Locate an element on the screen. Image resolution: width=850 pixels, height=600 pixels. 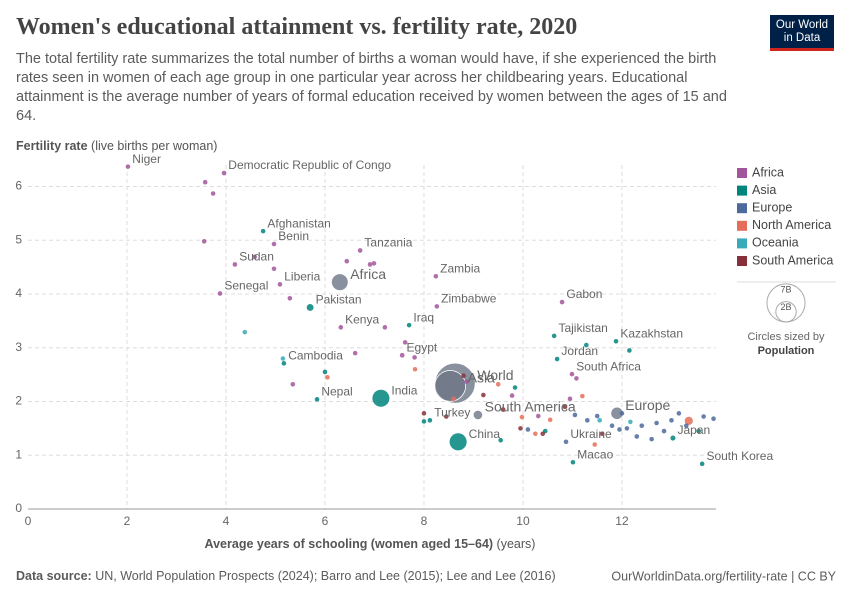
legend-label: Asia is located at coordinates (764, 190).